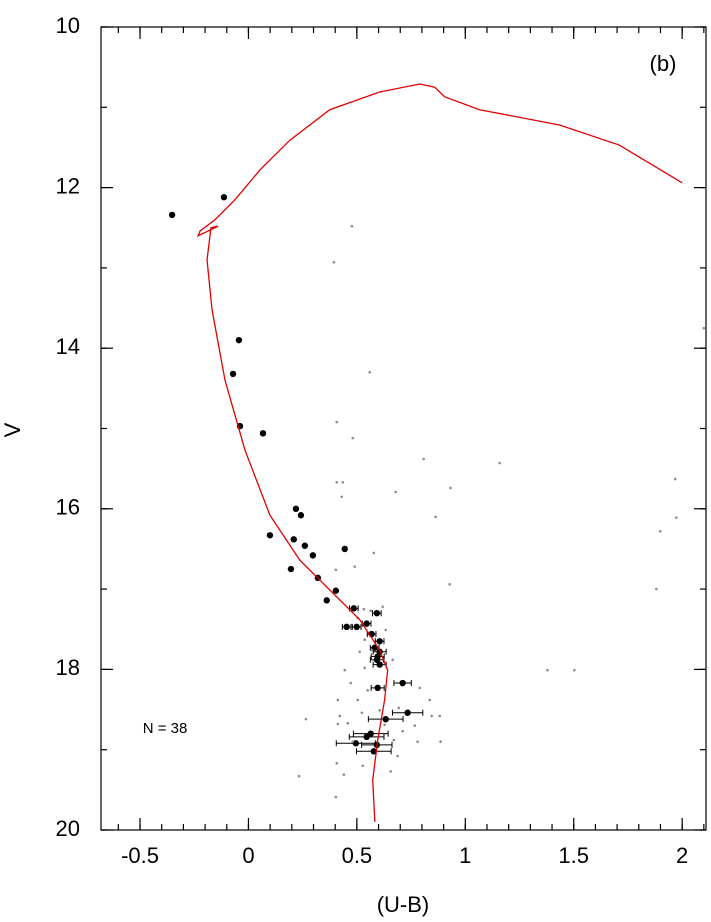  I want to click on y-axis-label: V, so click(12, 429).